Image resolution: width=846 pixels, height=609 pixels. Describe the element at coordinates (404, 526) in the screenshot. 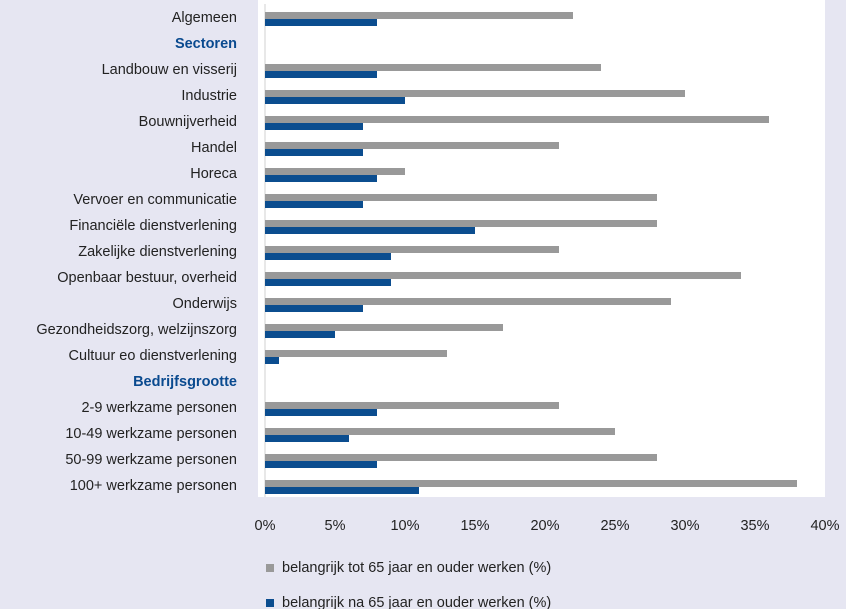

I see `x-tick-label: 10%` at that location.